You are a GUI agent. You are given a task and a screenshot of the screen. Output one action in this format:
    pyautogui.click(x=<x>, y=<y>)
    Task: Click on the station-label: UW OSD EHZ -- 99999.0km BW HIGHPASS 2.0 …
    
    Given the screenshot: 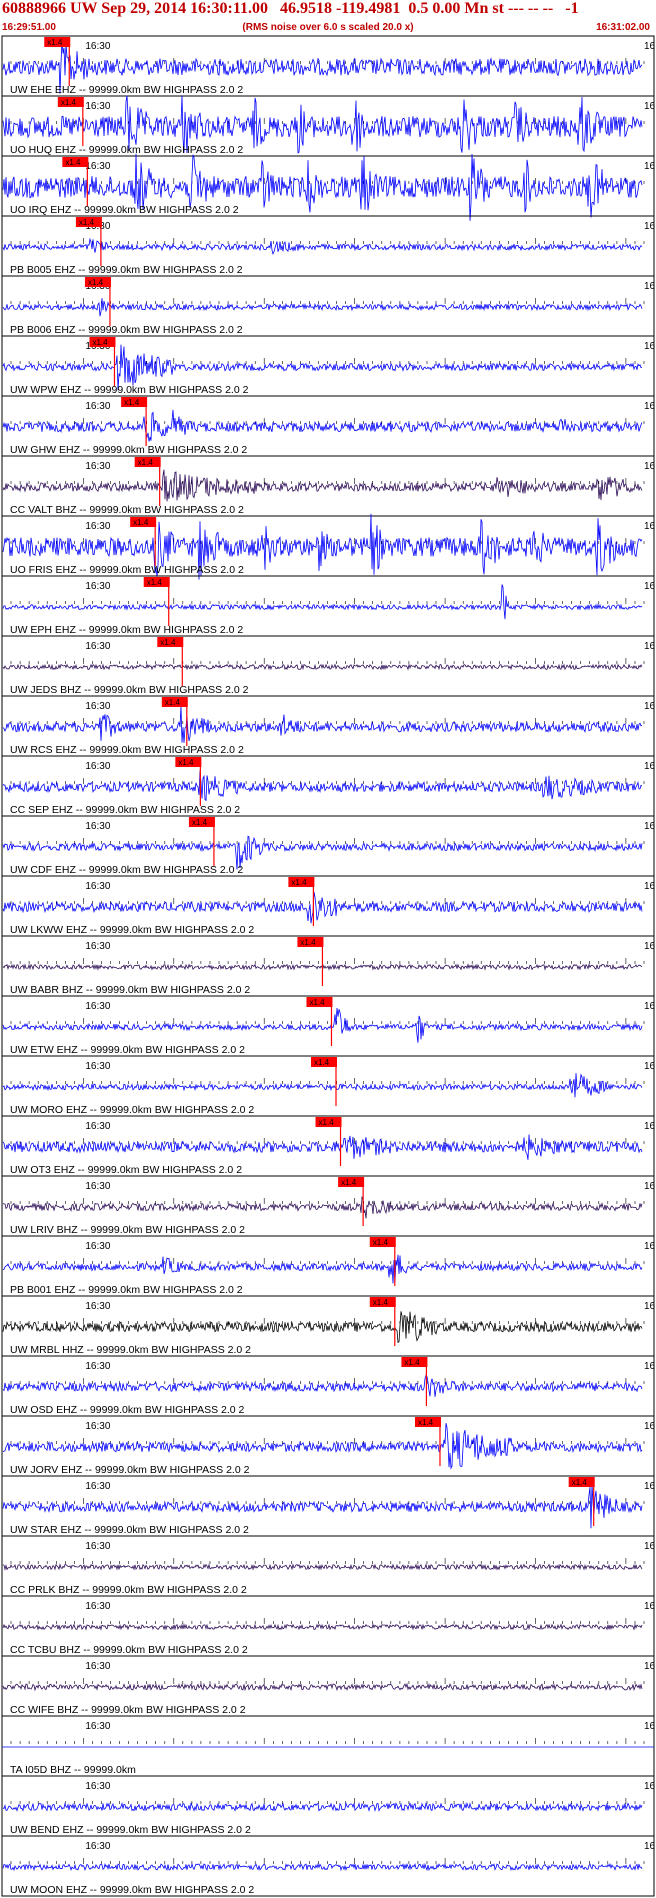 What is the action you would take?
    pyautogui.click(x=127, y=1410)
    